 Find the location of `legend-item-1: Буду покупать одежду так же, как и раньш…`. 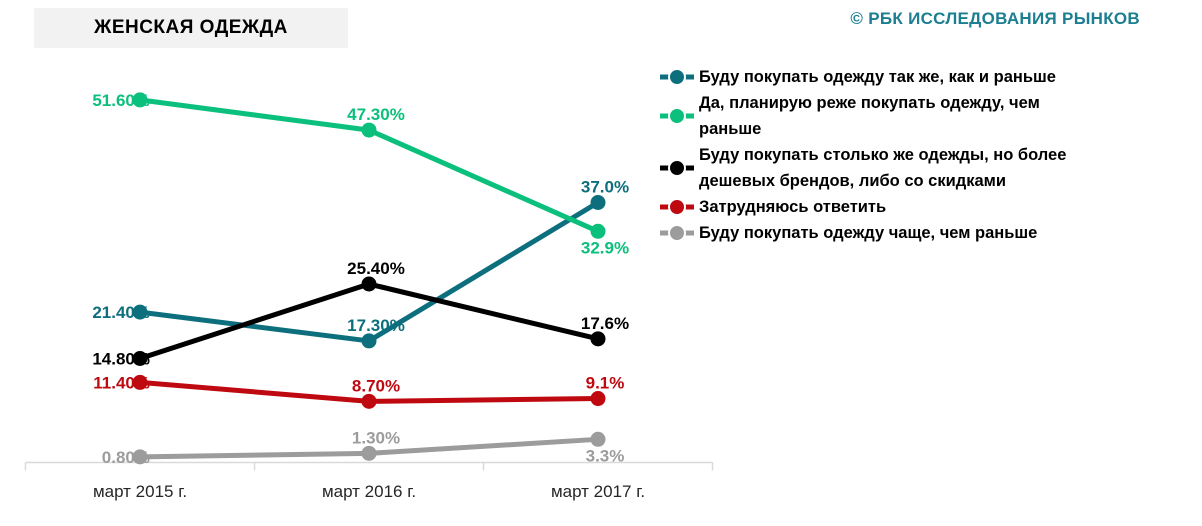

legend-item-1: Буду покупать одежду так же, как и раньш… is located at coordinates (915, 77).